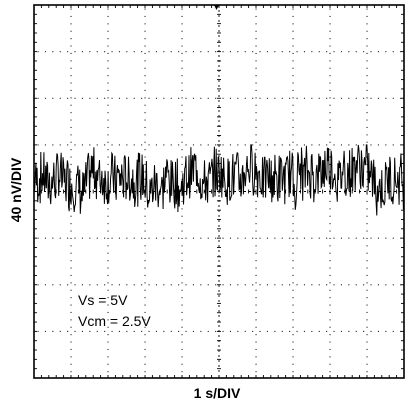 The width and height of the screenshot is (408, 407). What do you see at coordinates (16, 189) in the screenshot?
I see `y-axis-label: 40 nV/DIV` at bounding box center [16, 189].